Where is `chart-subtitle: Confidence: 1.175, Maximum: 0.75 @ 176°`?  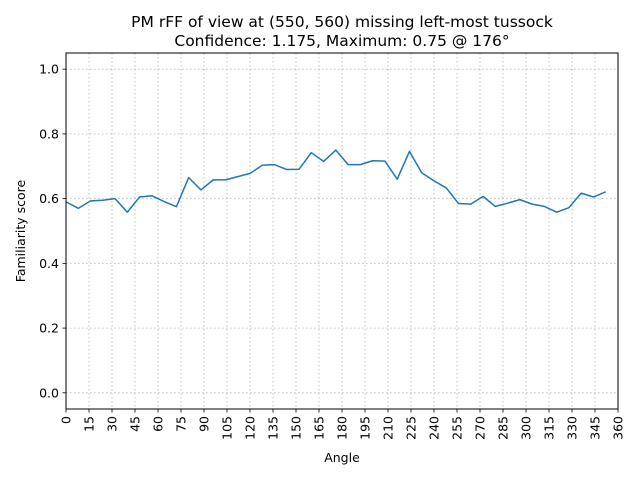 chart-subtitle: Confidence: 1.175, Maximum: 0.75 @ 176° is located at coordinates (341, 41).